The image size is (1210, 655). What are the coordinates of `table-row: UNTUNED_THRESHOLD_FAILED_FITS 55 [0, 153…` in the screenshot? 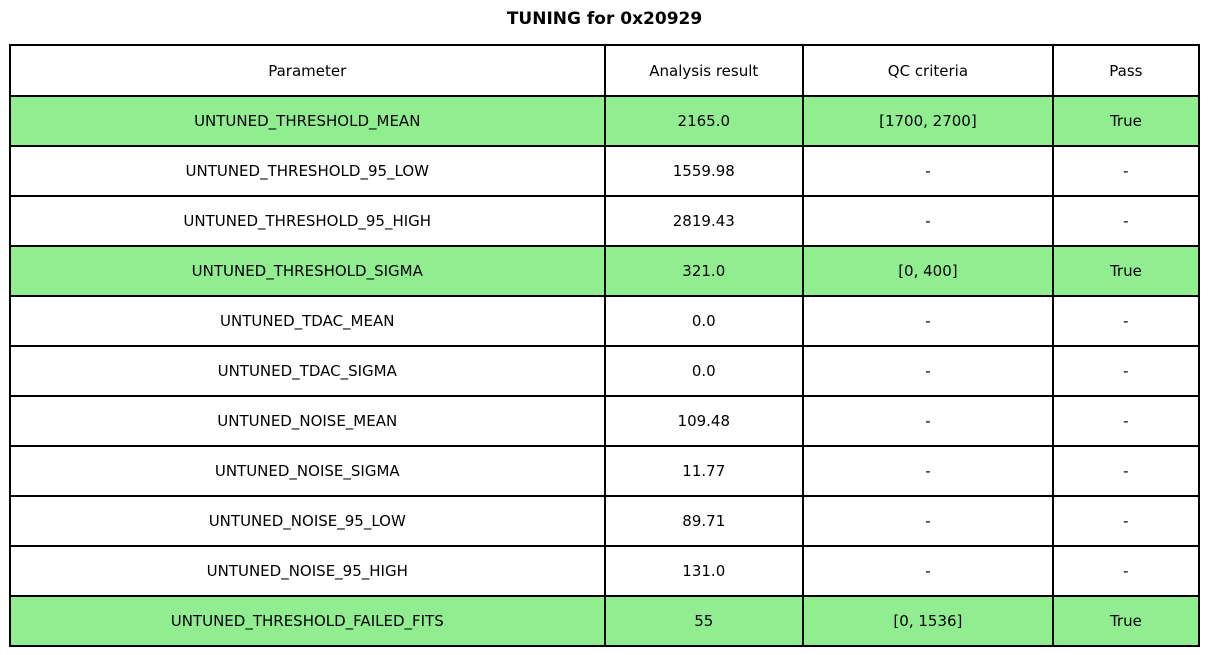 It's located at (605, 621).